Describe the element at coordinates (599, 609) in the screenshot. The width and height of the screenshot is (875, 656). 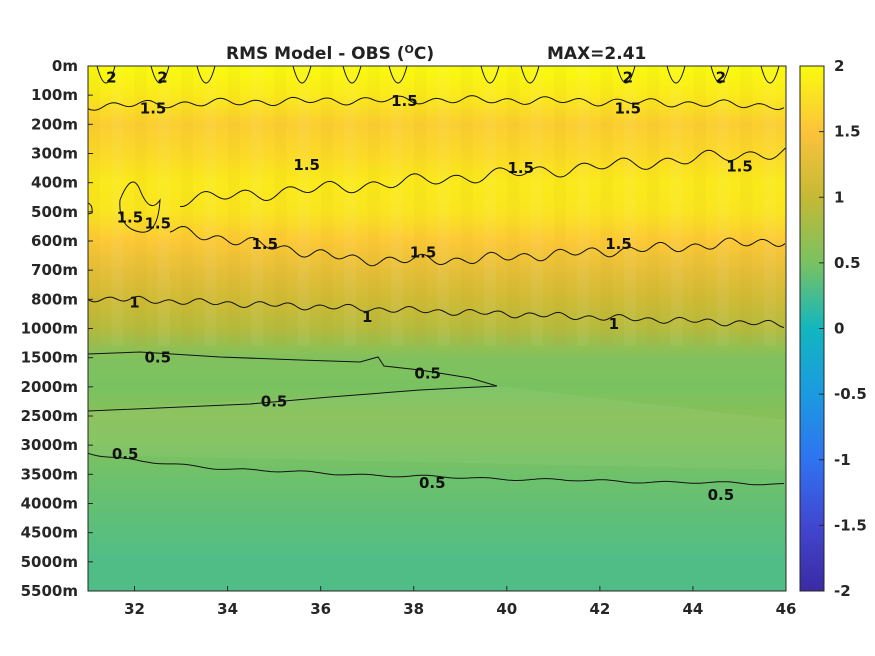
I see `x-tick-label: 42` at that location.